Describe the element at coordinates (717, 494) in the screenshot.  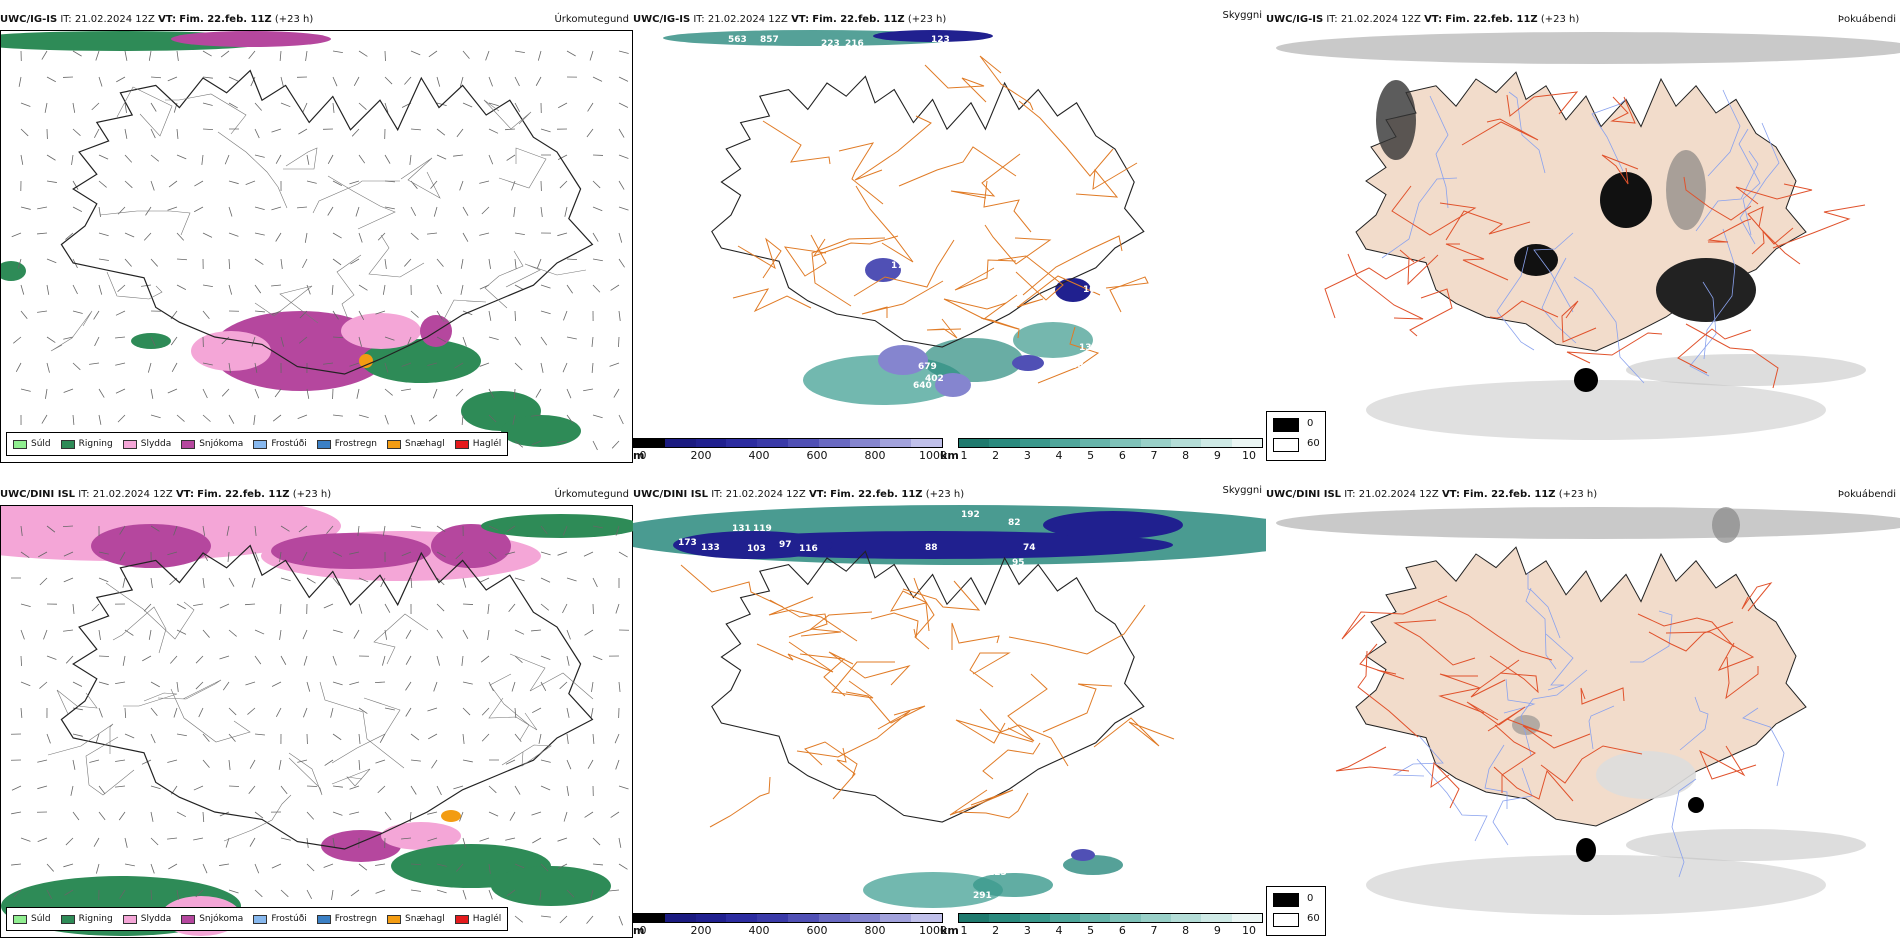
I see `it-label: IT:` at that location.